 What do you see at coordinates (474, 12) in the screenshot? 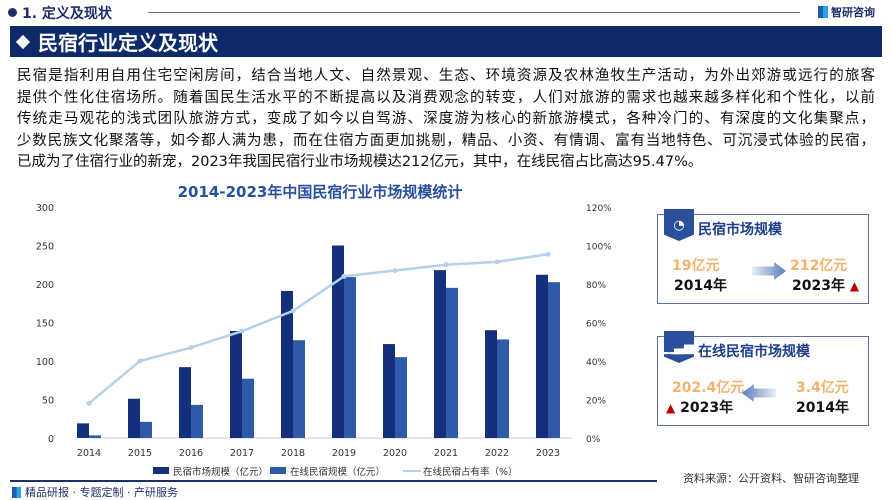
I see `section-divider` at bounding box center [474, 12].